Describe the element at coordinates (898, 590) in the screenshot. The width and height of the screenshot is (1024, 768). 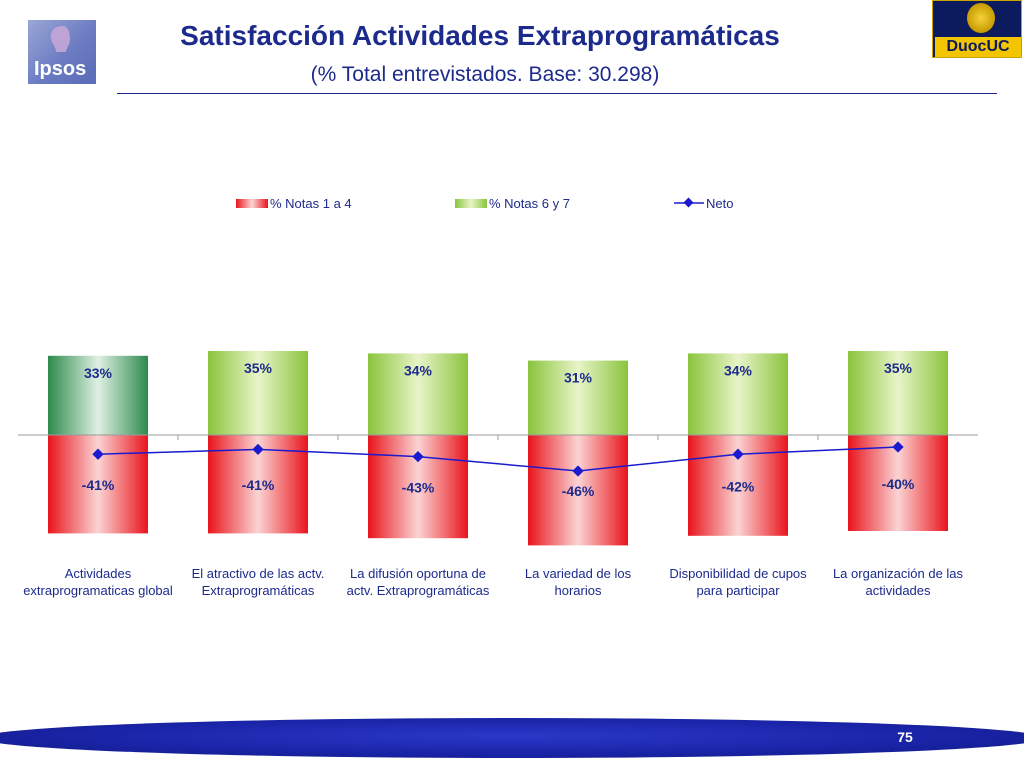
I see `category-label-line: actividades` at that location.